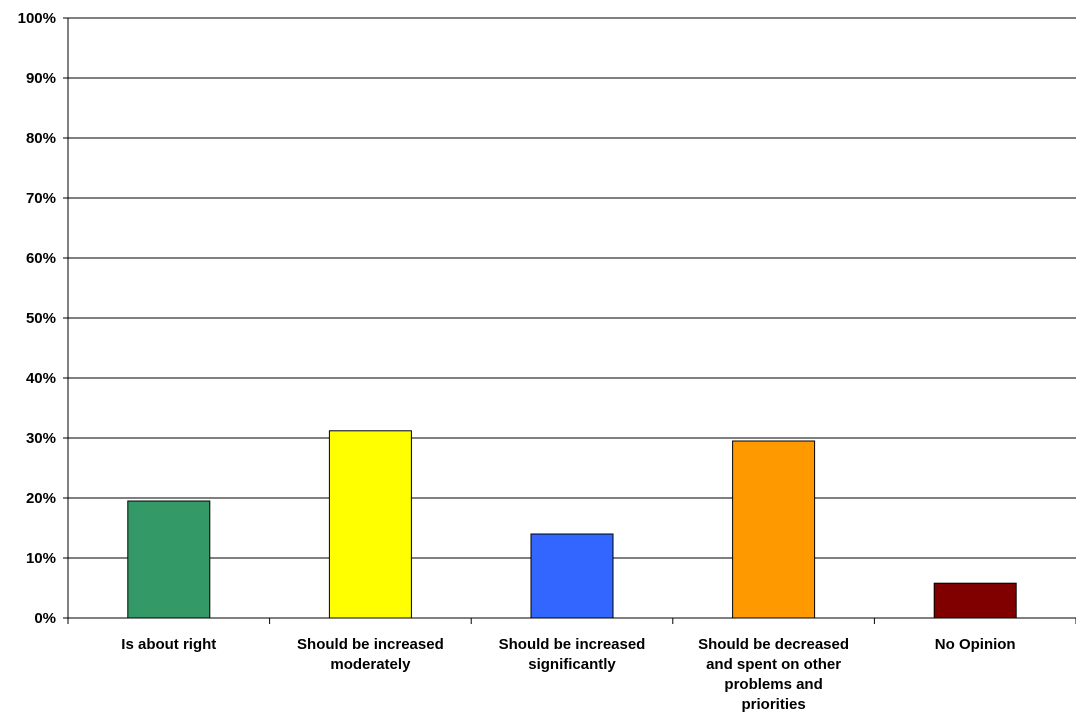 This screenshot has width=1076, height=724. Describe the element at coordinates (370, 654) in the screenshot. I see `x-category-label: Should be increased moderately` at that location.